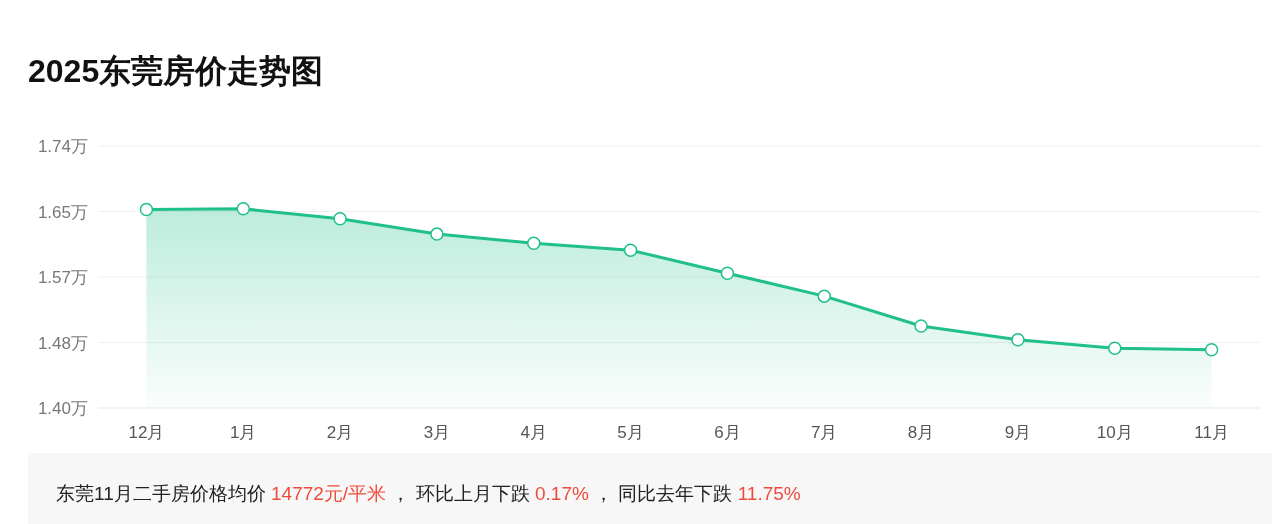 The width and height of the screenshot is (1280, 524). What do you see at coordinates (1018, 432) in the screenshot?
I see `x-tick-label: 9月` at bounding box center [1018, 432].